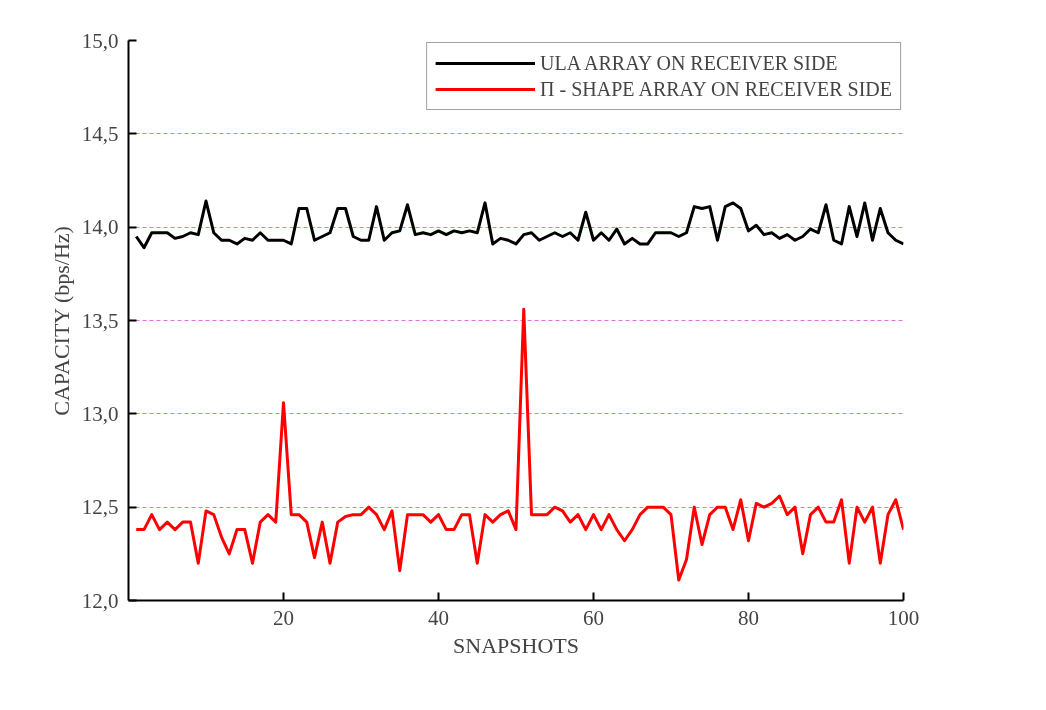  I want to click on legend-label: ULA ARRAY ON RECEIVER SIDE, so click(689, 63).